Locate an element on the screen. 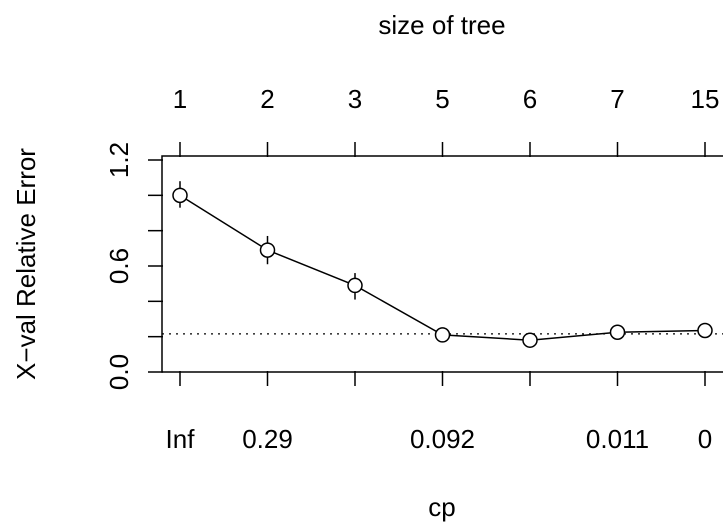 This screenshot has height=531, width=723. bottom-tick-label: 0.092 is located at coordinates (442, 439).